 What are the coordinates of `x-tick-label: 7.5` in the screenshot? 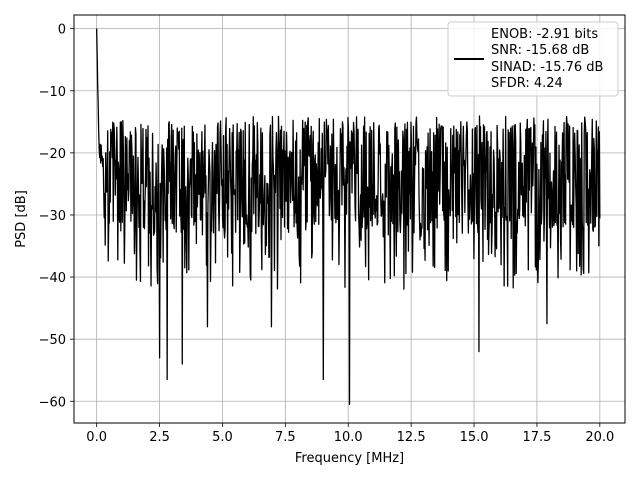 It's located at (285, 437).